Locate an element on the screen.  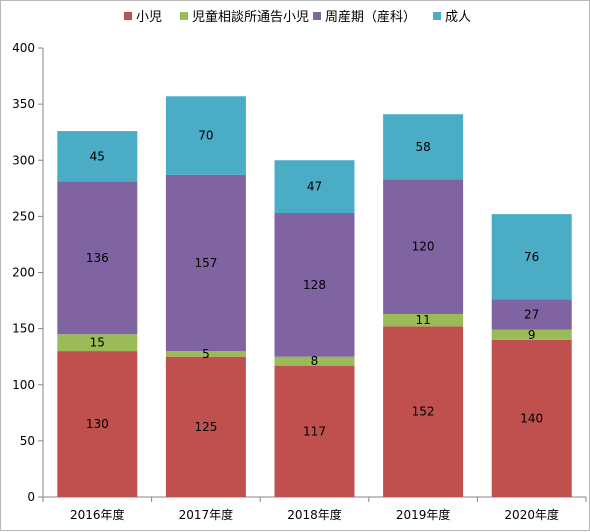
data-label: 47 is located at coordinates (314, 187).